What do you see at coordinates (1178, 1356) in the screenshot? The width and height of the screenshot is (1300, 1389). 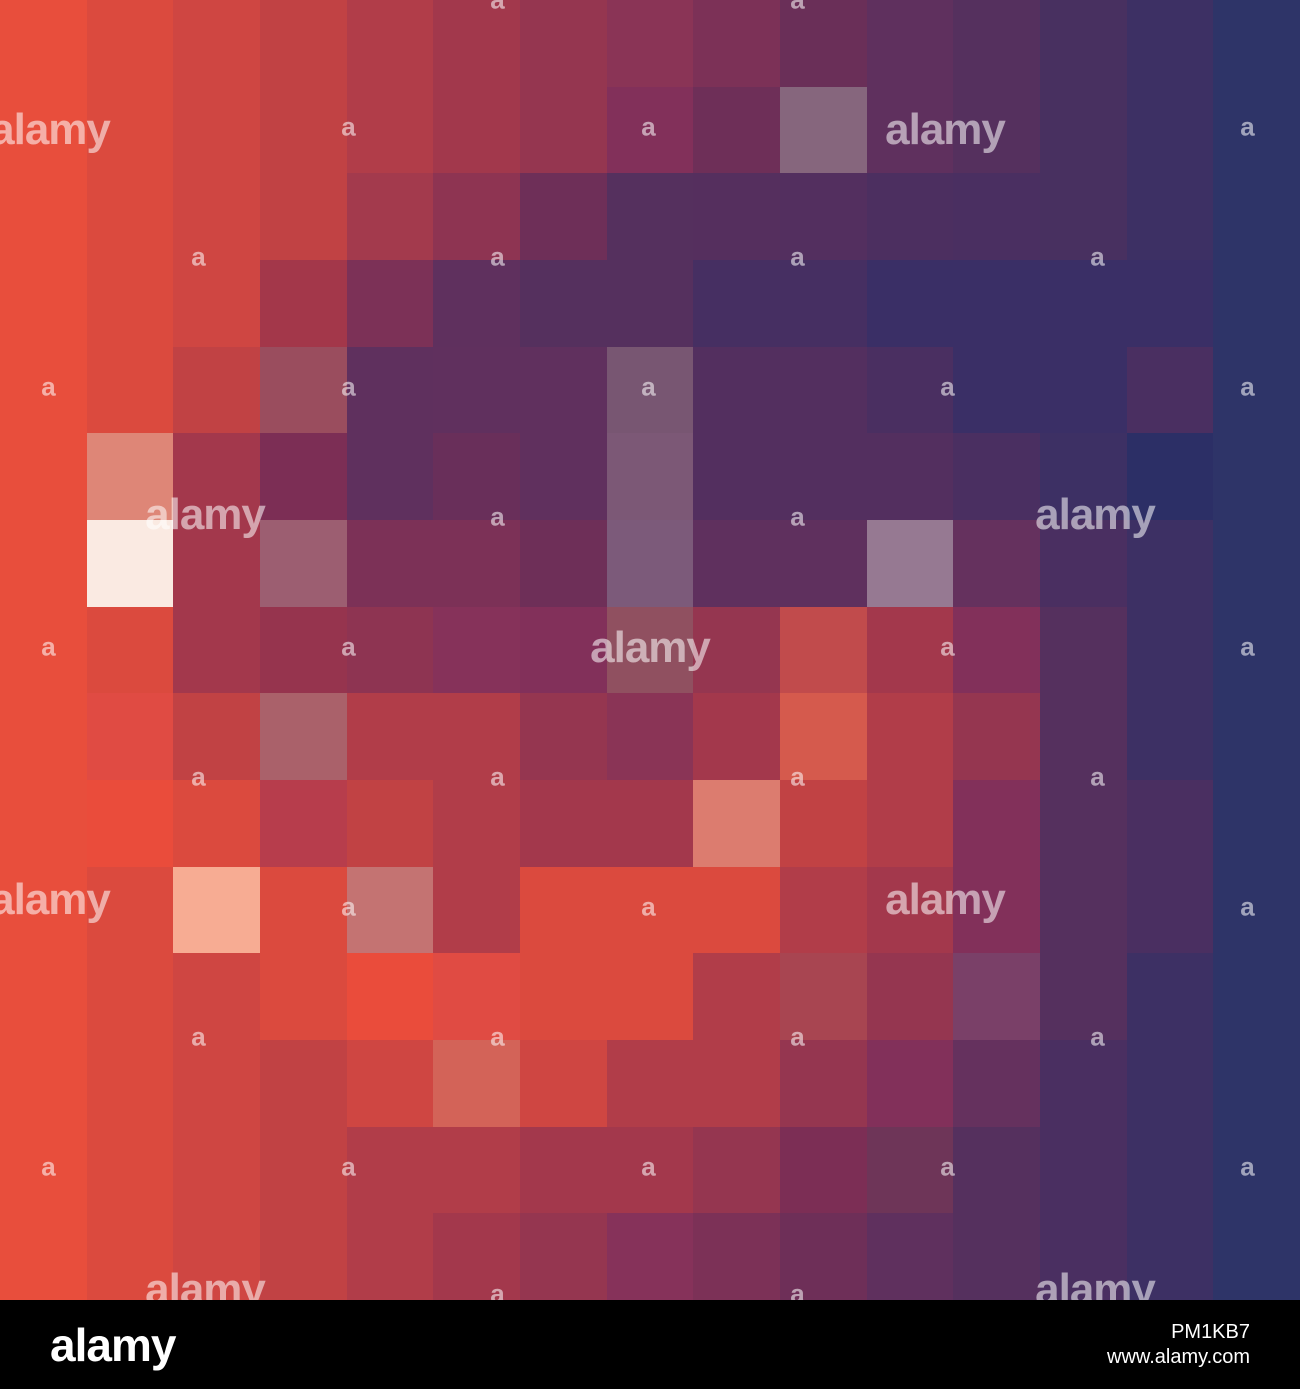 I see `site-url: www.alamy.com` at bounding box center [1178, 1356].